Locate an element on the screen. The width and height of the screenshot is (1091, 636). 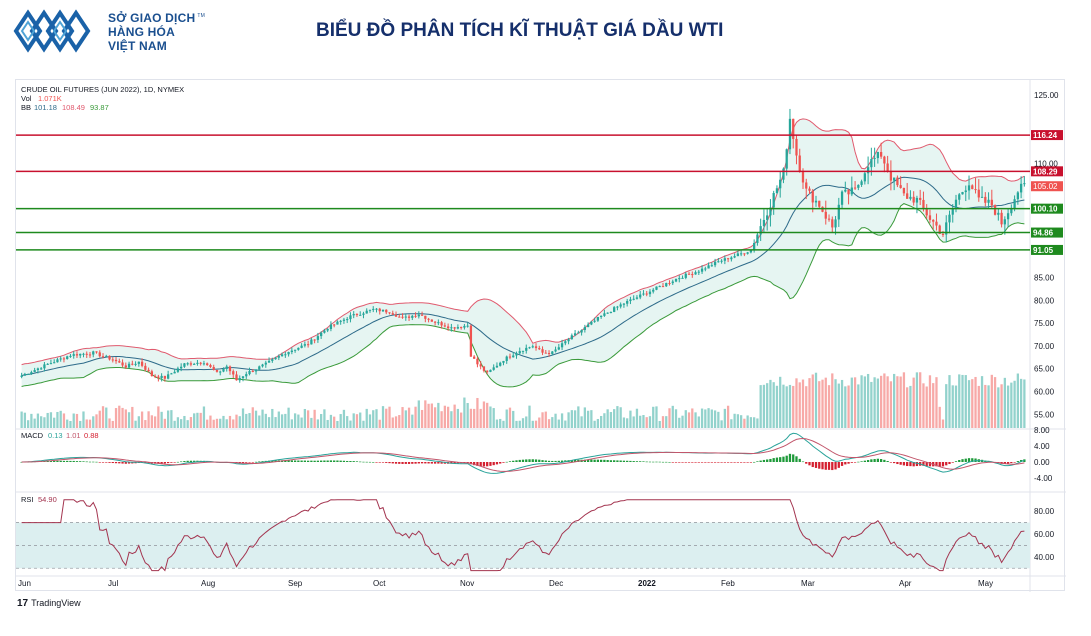
macd-axis-tick: 4.00 is located at coordinates (1042, 446).